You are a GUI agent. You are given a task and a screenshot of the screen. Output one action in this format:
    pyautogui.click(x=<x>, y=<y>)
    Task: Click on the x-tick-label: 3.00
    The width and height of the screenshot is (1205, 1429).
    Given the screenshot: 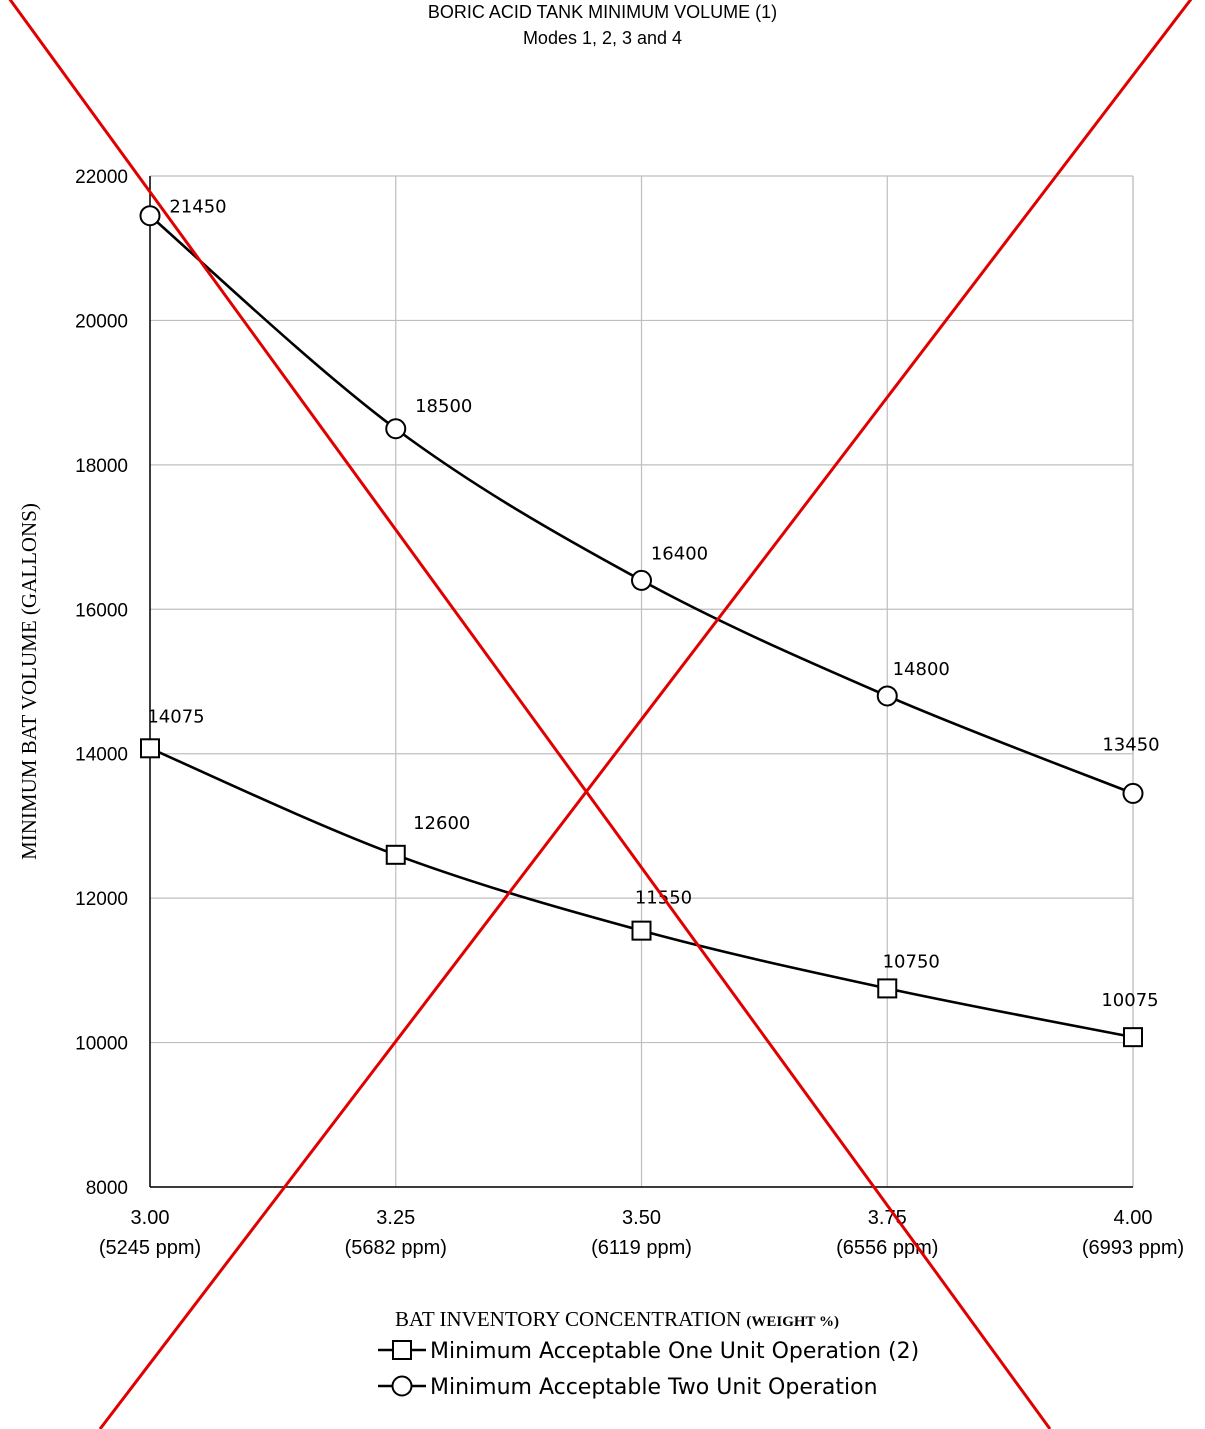 What is the action you would take?
    pyautogui.click(x=150, y=1218)
    